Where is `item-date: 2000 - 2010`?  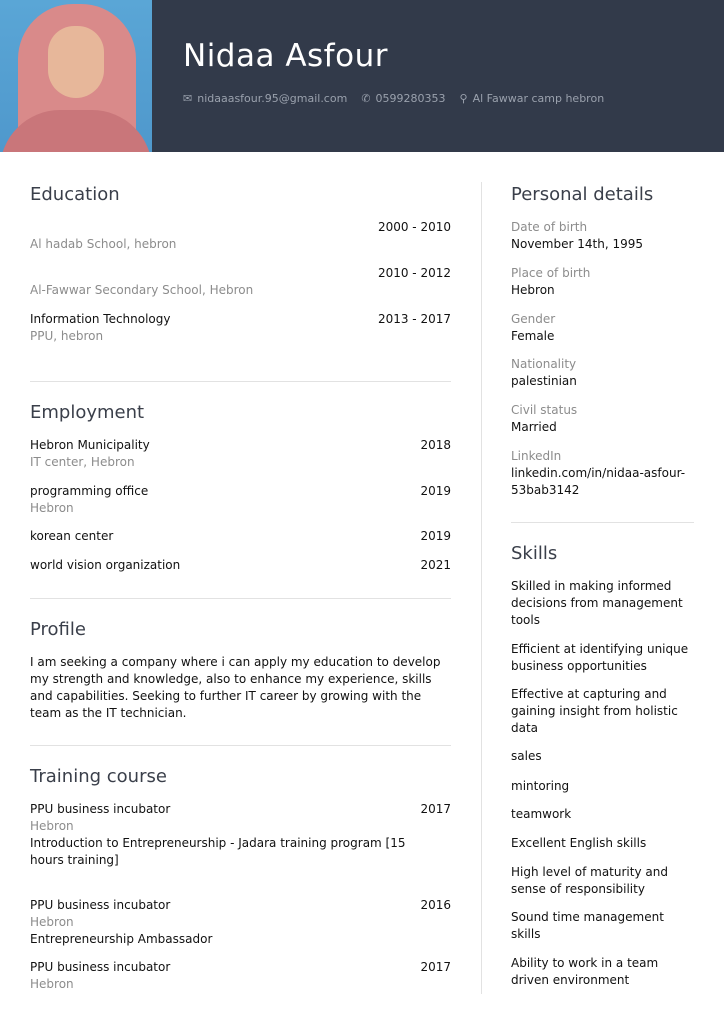 item-date: 2000 - 2010 is located at coordinates (414, 227).